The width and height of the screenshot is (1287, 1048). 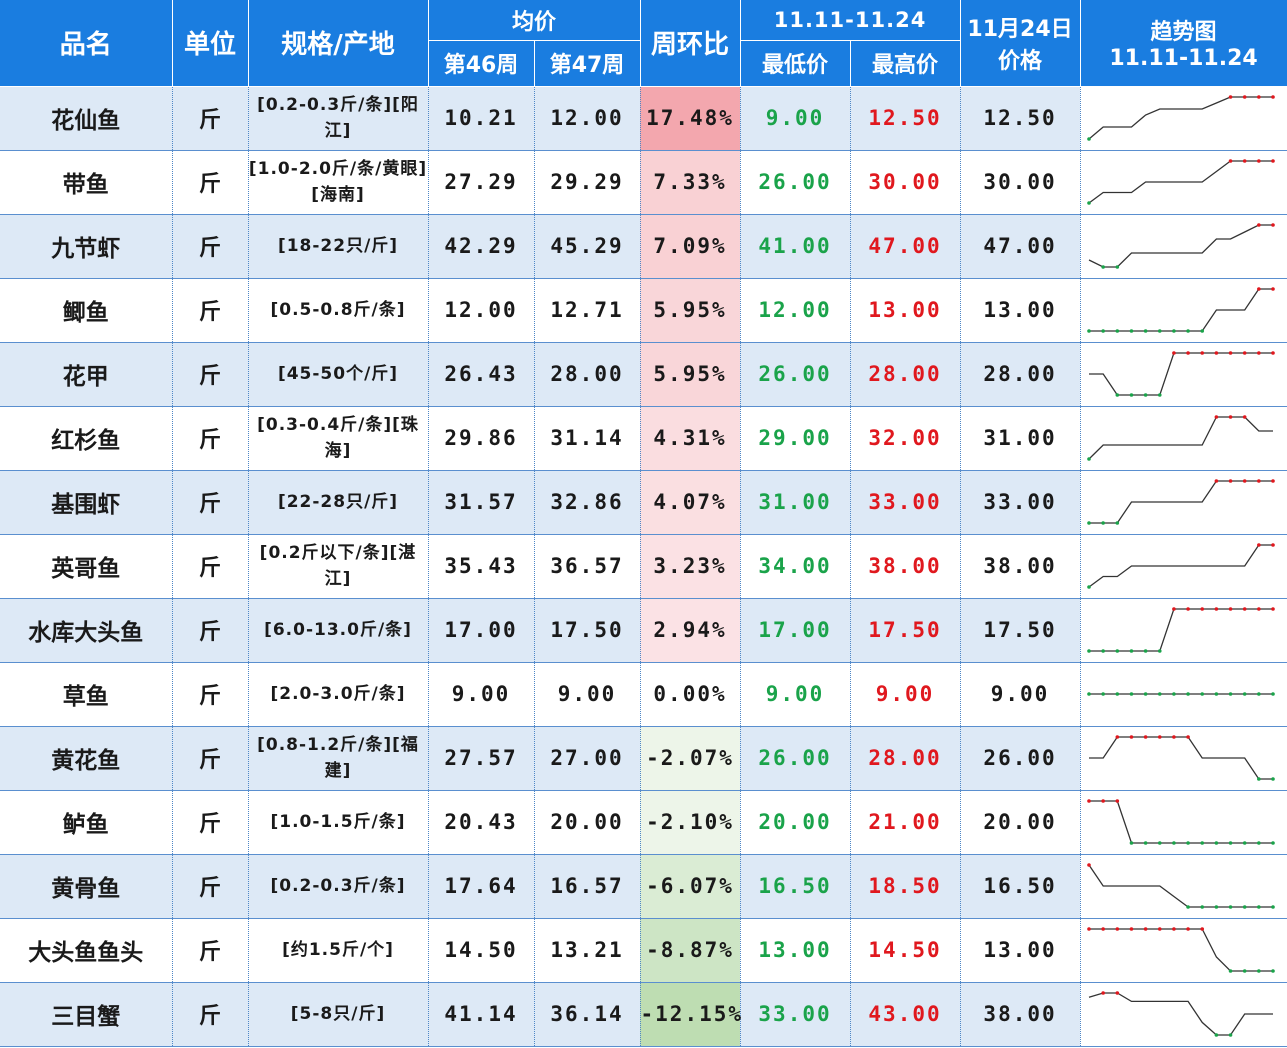 What do you see at coordinates (86, 886) in the screenshot?
I see `row-name: 黄骨鱼` at bounding box center [86, 886].